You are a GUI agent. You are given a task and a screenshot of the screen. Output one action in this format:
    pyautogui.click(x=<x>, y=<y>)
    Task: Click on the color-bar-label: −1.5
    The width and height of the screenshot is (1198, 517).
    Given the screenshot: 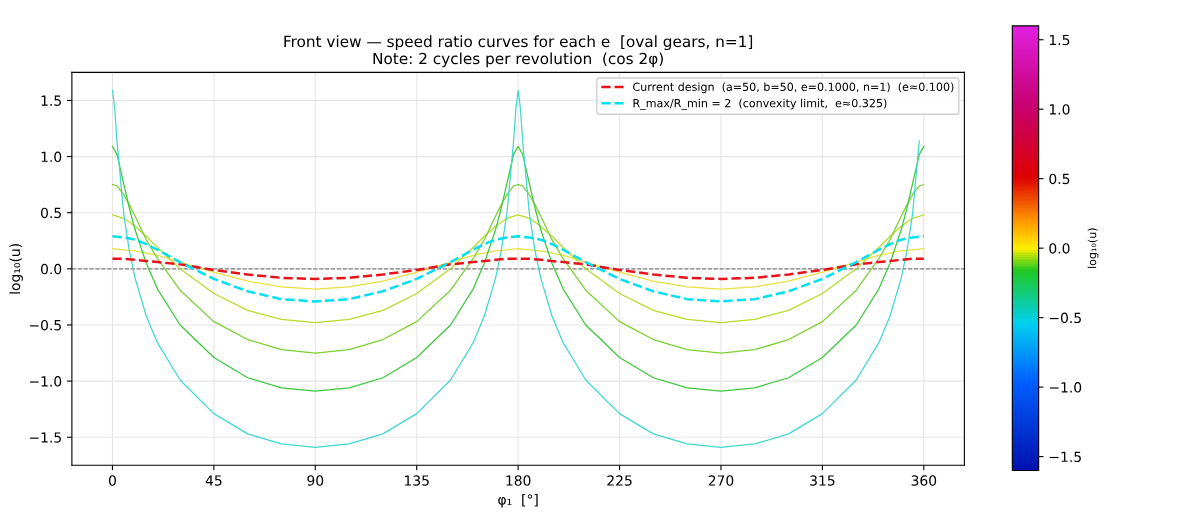 What is the action you would take?
    pyautogui.click(x=1065, y=457)
    